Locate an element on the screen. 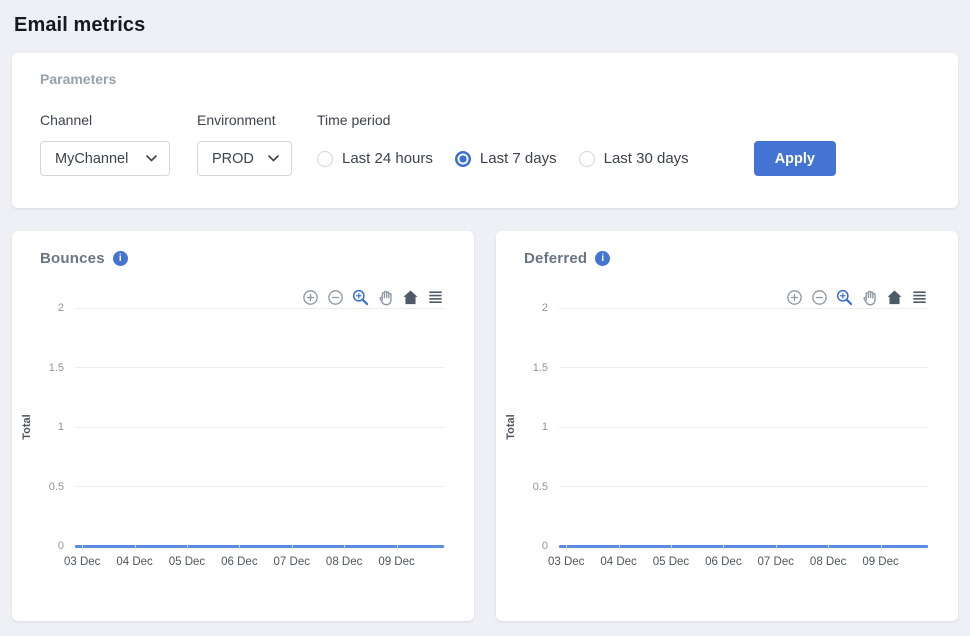 The image size is (970, 636). radio-last-7-days: Last 7 days is located at coordinates (505, 158).